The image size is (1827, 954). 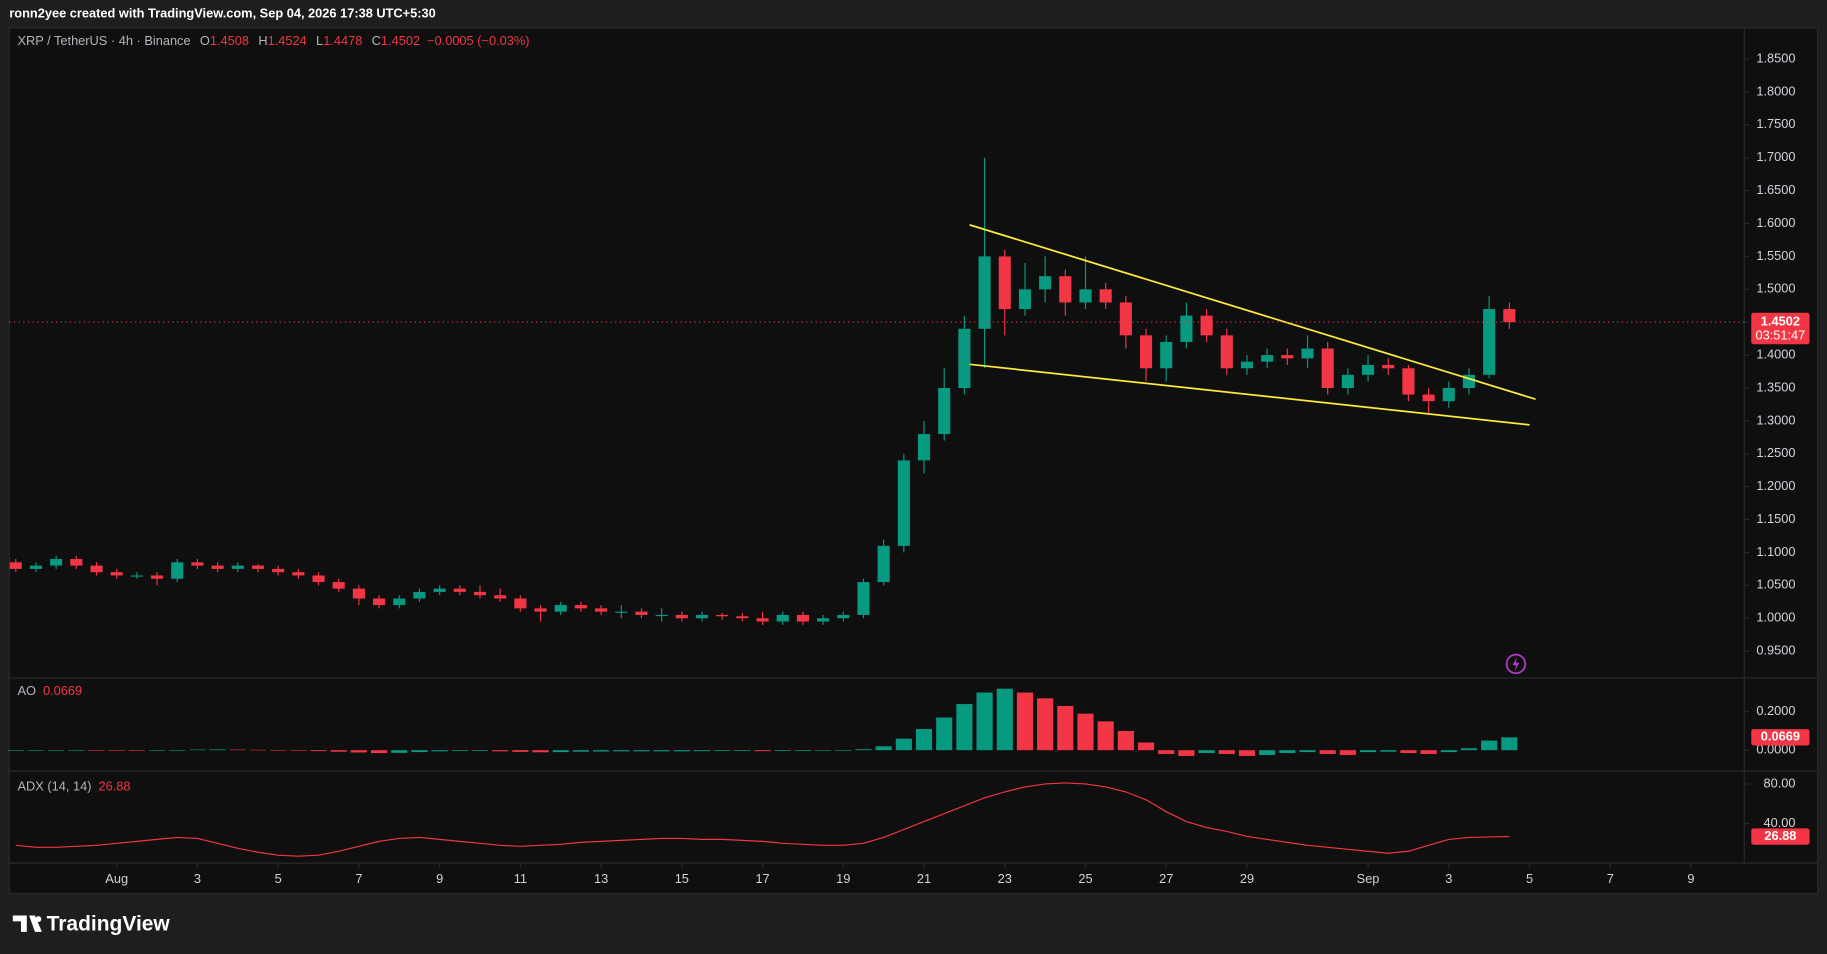 What do you see at coordinates (843, 878) in the screenshot?
I see `x-tick-label: 19` at bounding box center [843, 878].